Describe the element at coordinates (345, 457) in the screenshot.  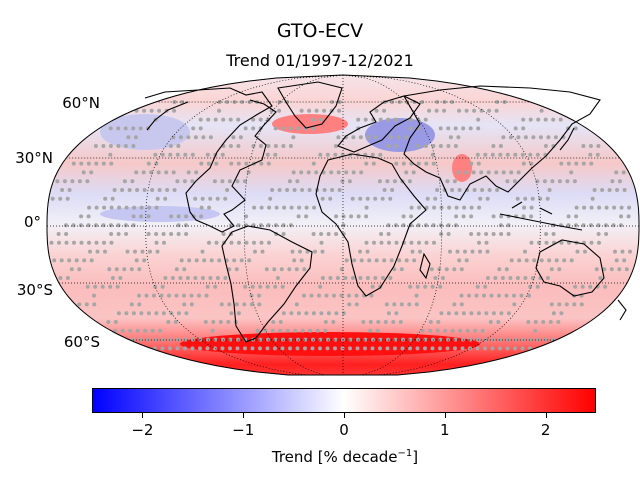
I see `colorbar-title: Trend [% decade−1]` at that location.